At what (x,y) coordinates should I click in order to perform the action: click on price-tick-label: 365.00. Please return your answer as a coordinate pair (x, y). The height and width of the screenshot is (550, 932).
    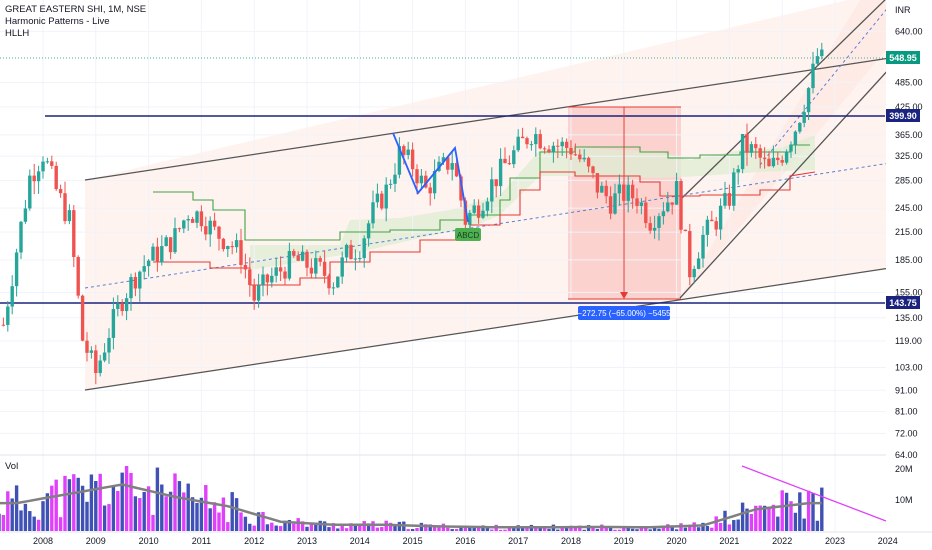
    Looking at the image, I should click on (909, 135).